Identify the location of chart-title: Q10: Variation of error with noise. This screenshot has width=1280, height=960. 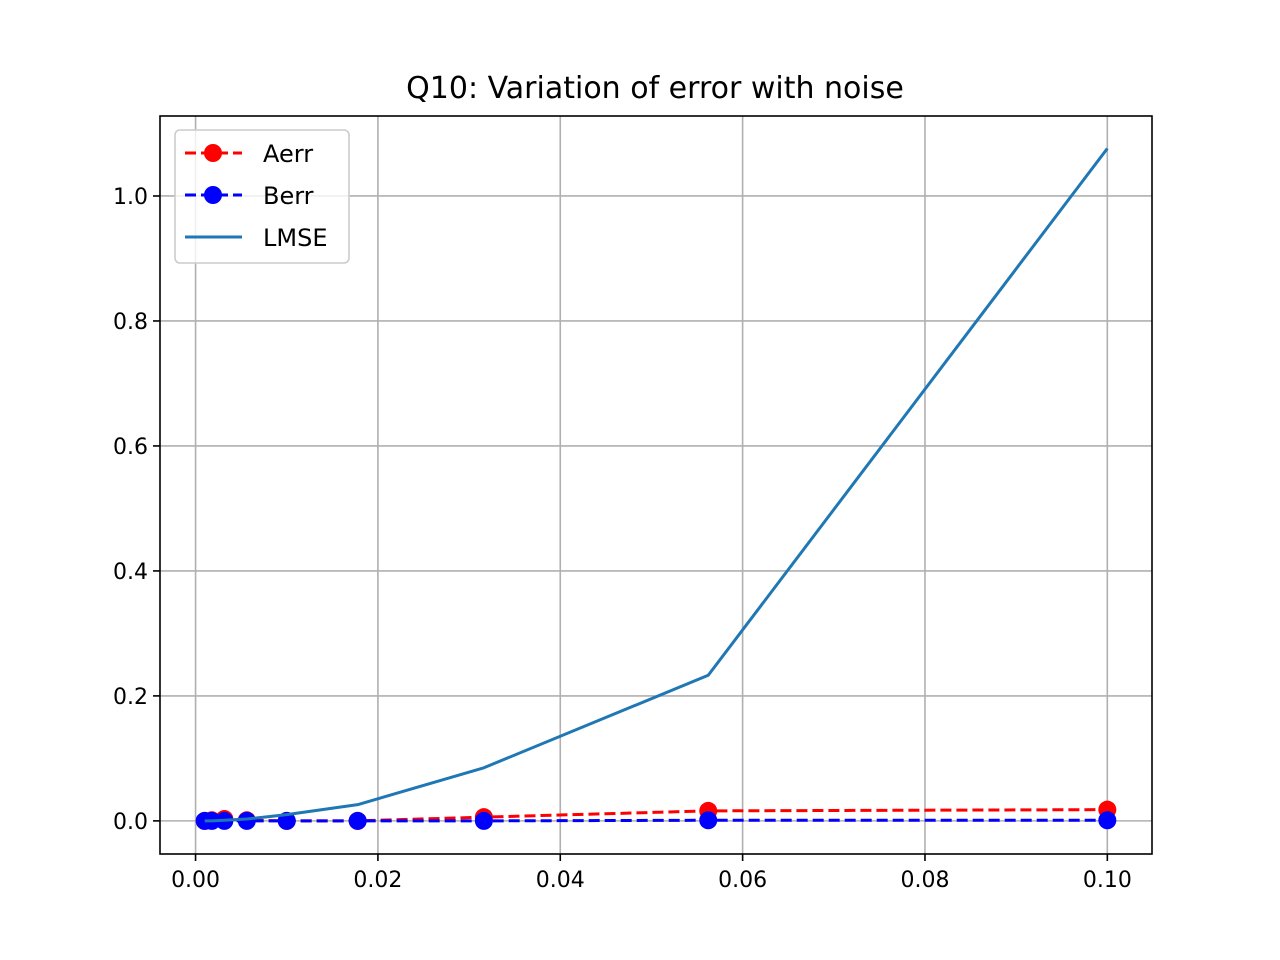
(655, 88).